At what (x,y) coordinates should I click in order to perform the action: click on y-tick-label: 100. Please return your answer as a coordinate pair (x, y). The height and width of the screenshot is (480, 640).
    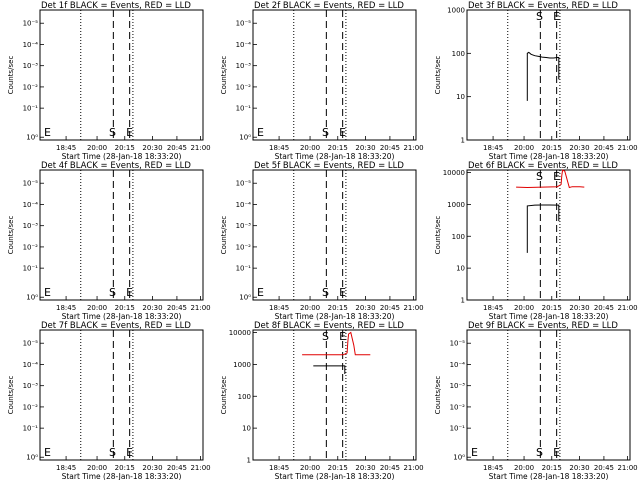
    Looking at the image, I should click on (244, 397).